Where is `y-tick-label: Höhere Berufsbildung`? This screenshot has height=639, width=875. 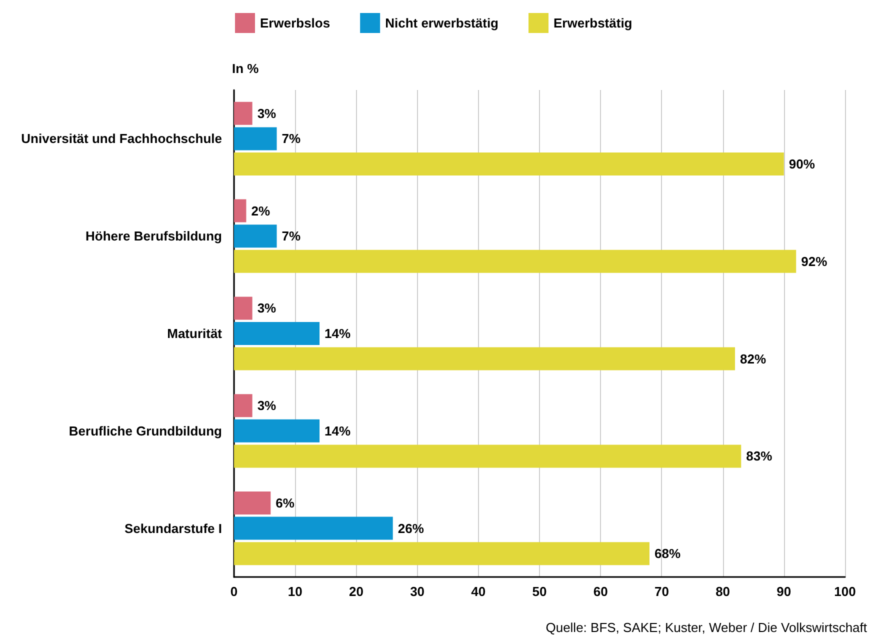 y-tick-label: Höhere Berufsbildung is located at coordinates (153, 236).